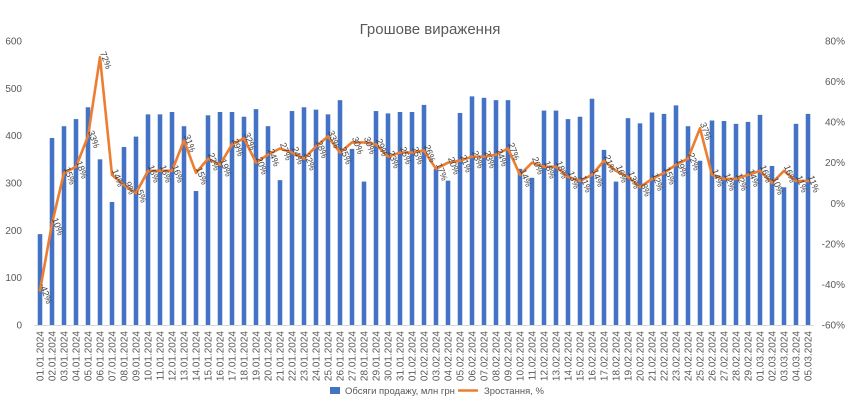 The image size is (850, 407). I want to click on x-axis-tick-label: 22.02.2024, so click(665, 356).